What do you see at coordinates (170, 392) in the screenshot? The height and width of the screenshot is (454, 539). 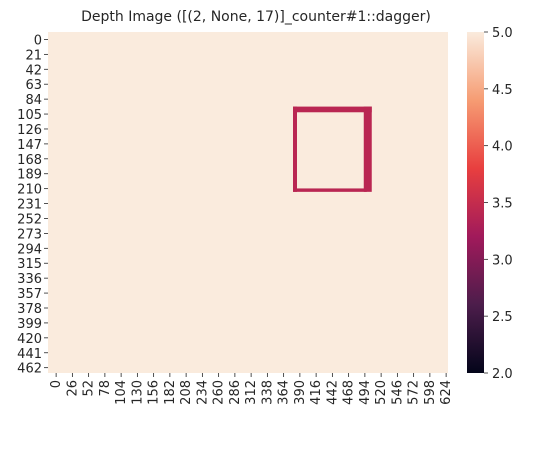 I see `x-tick-label: 182` at bounding box center [170, 392].